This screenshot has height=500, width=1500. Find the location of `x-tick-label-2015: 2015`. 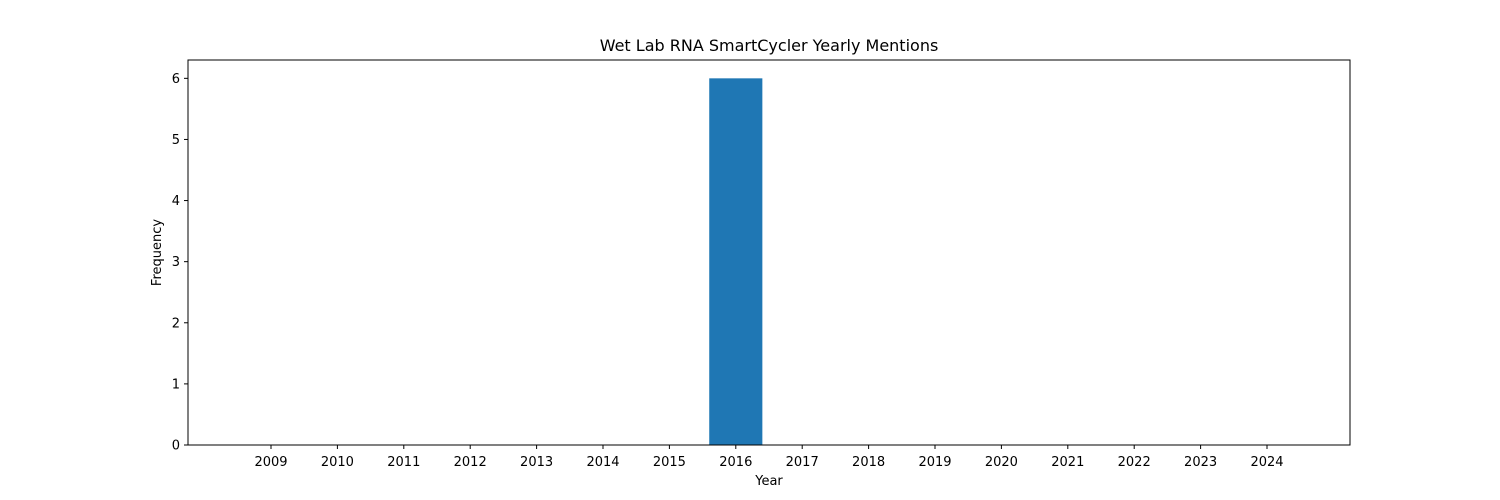

x-tick-label-2015: 2015 is located at coordinates (669, 462).